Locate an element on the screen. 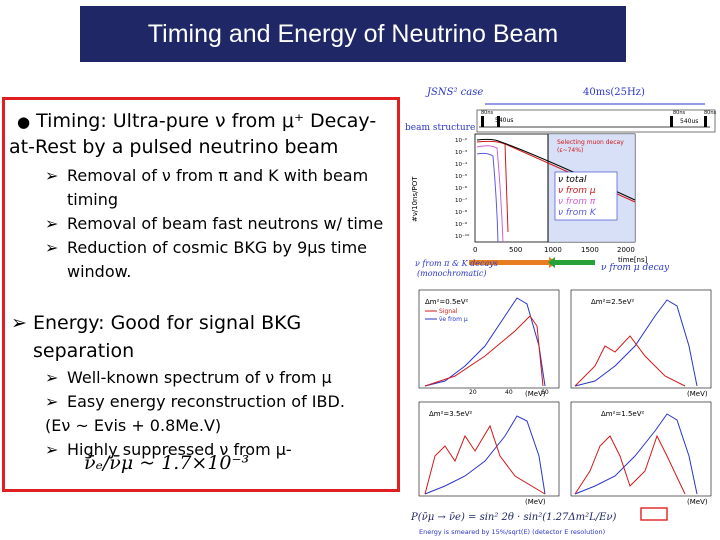 The height and width of the screenshot is (540, 720). legend-signal: Signal is located at coordinates (448, 311).